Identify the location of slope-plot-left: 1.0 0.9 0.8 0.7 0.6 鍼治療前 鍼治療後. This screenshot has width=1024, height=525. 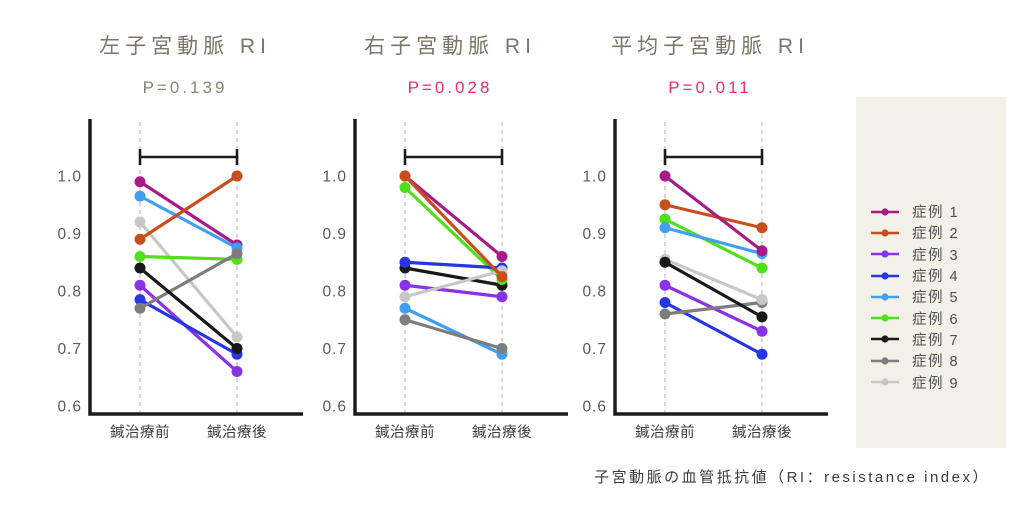
(180, 280).